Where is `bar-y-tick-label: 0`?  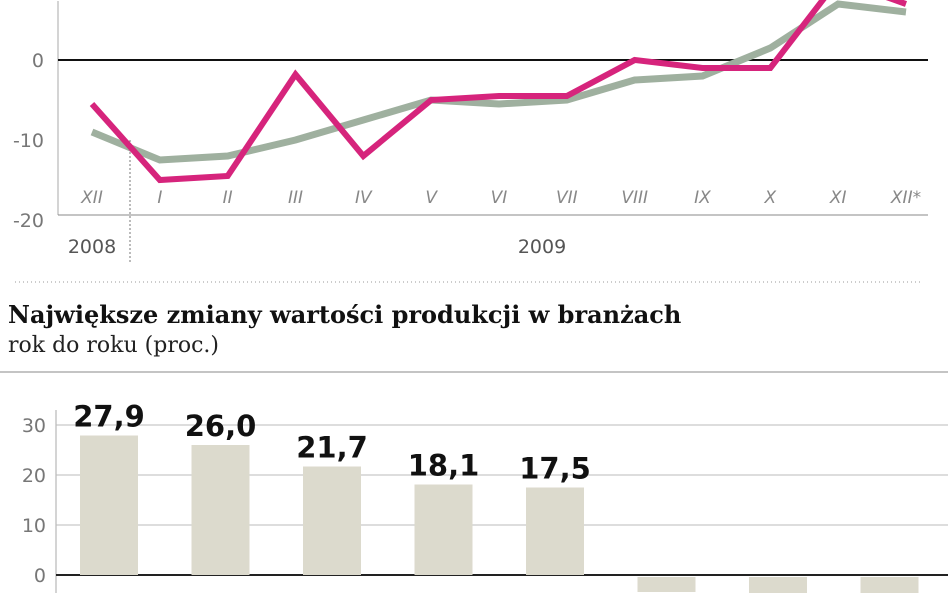 bar-y-tick-label: 0 is located at coordinates (40, 576).